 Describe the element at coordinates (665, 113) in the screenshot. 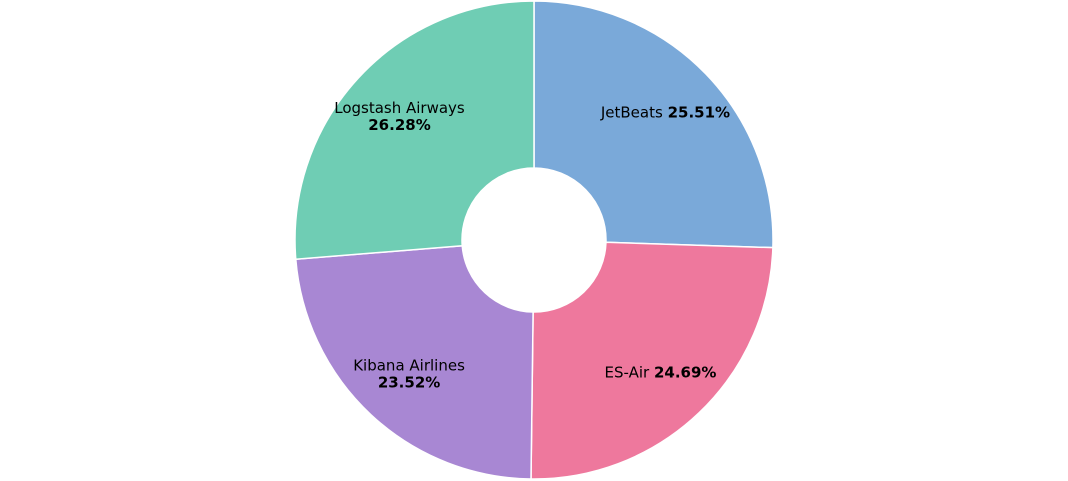

I see `slice-label-jetbeats: JetBeats 25.51%` at that location.